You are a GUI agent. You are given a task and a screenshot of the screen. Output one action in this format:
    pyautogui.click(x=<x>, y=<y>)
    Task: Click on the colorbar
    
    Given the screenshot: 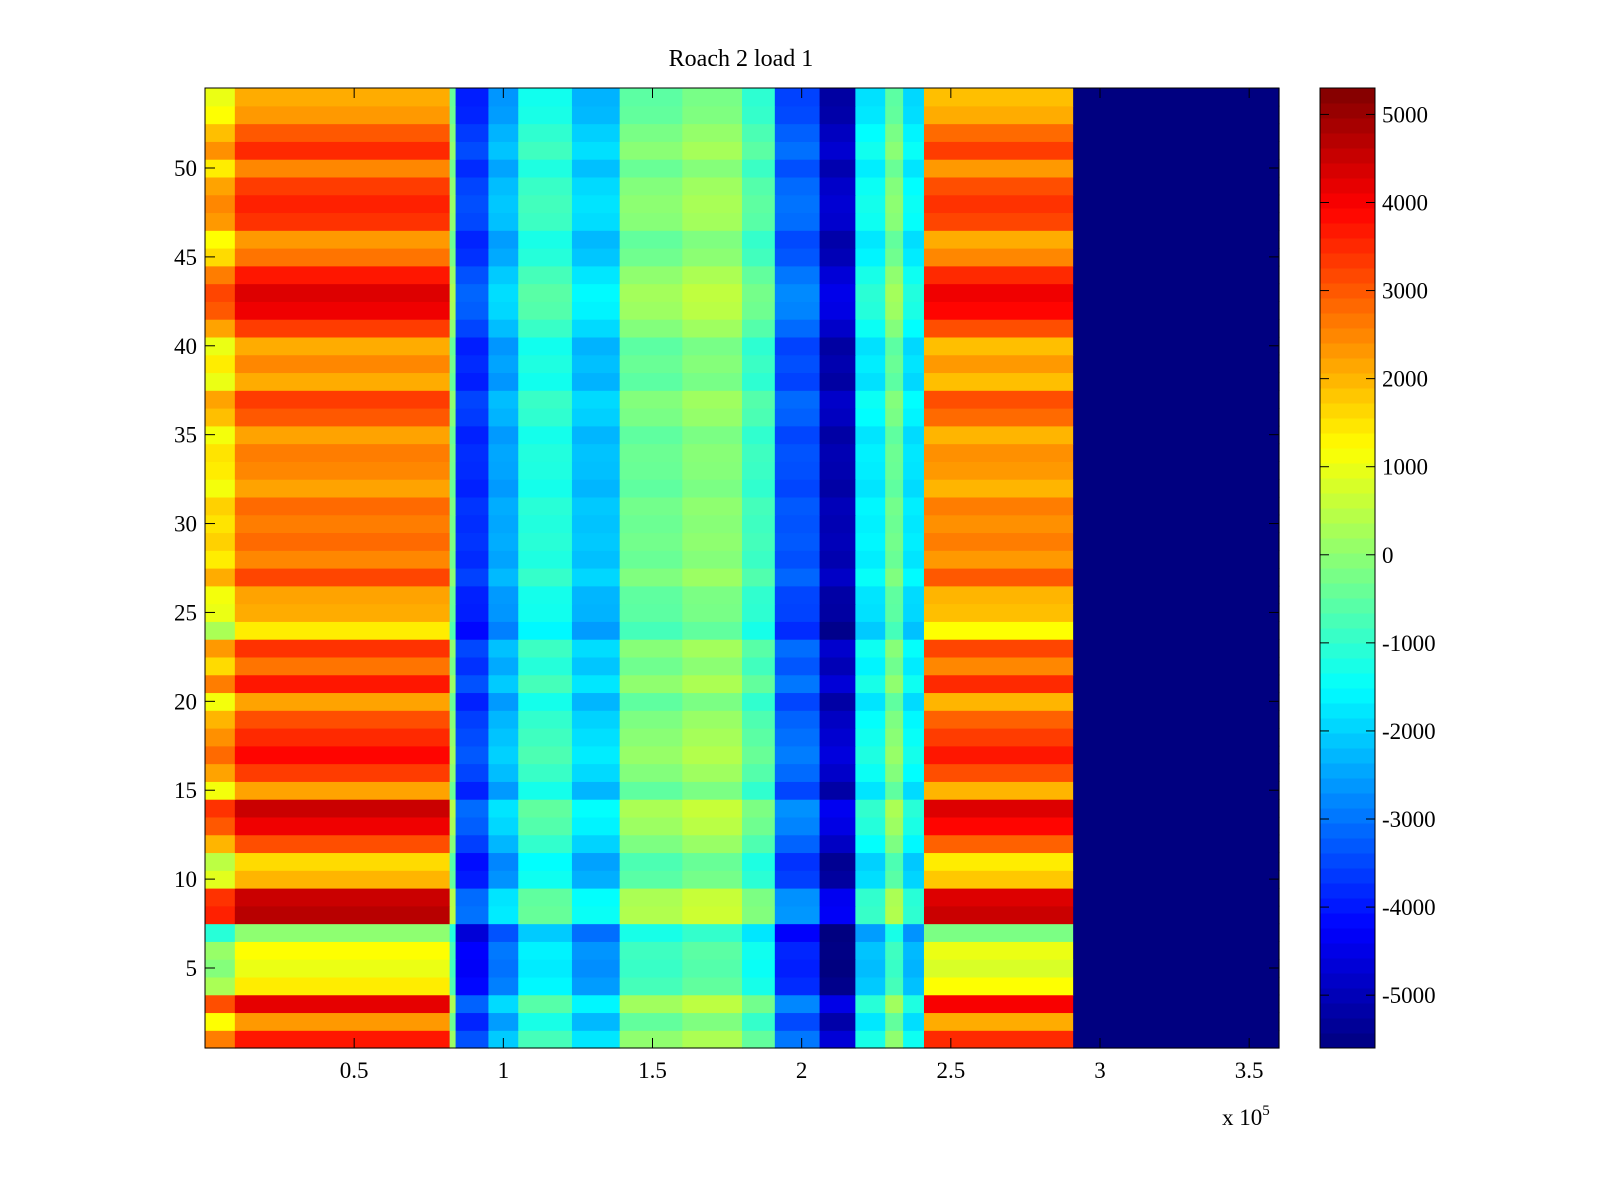 What is the action you would take?
    pyautogui.click(x=1347, y=568)
    